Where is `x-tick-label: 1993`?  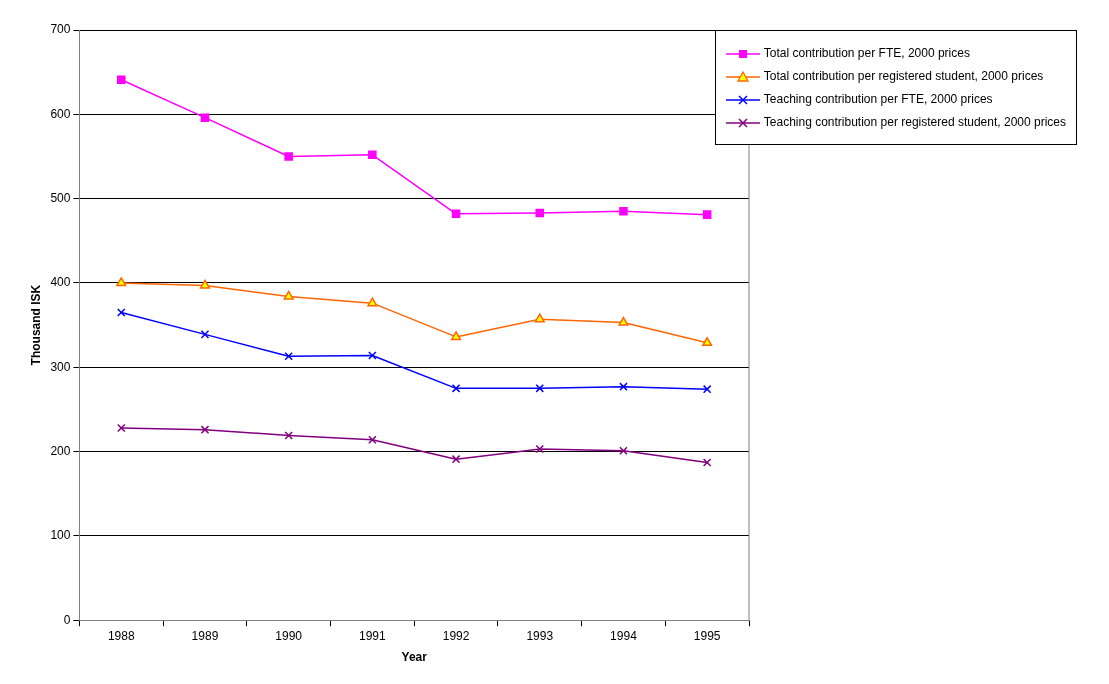
x-tick-label: 1993 is located at coordinates (540, 635).